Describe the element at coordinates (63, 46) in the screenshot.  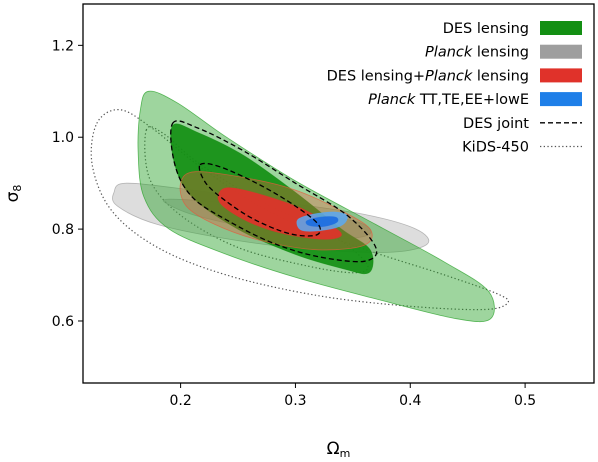
I see `y-tick-label: 1.2` at that location.